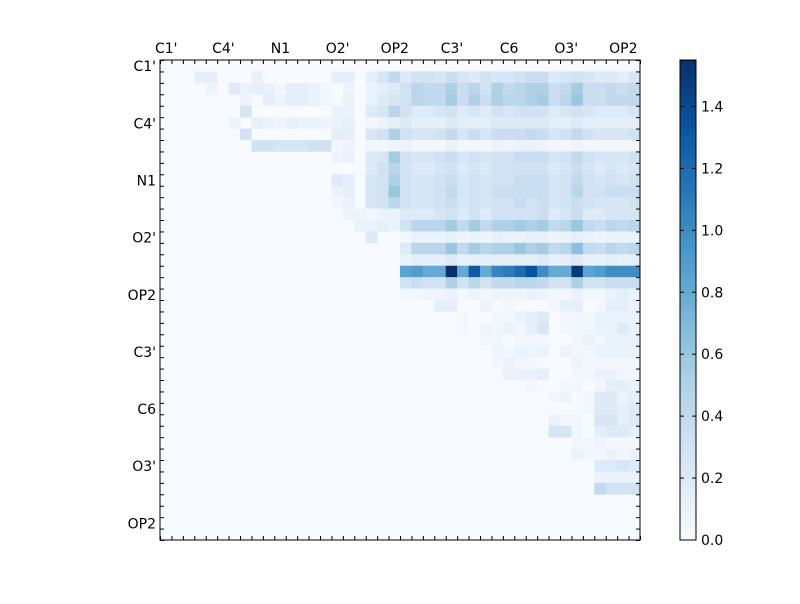 This screenshot has height=604, width=800. I want to click on y-tick-label: C1', so click(144, 67).